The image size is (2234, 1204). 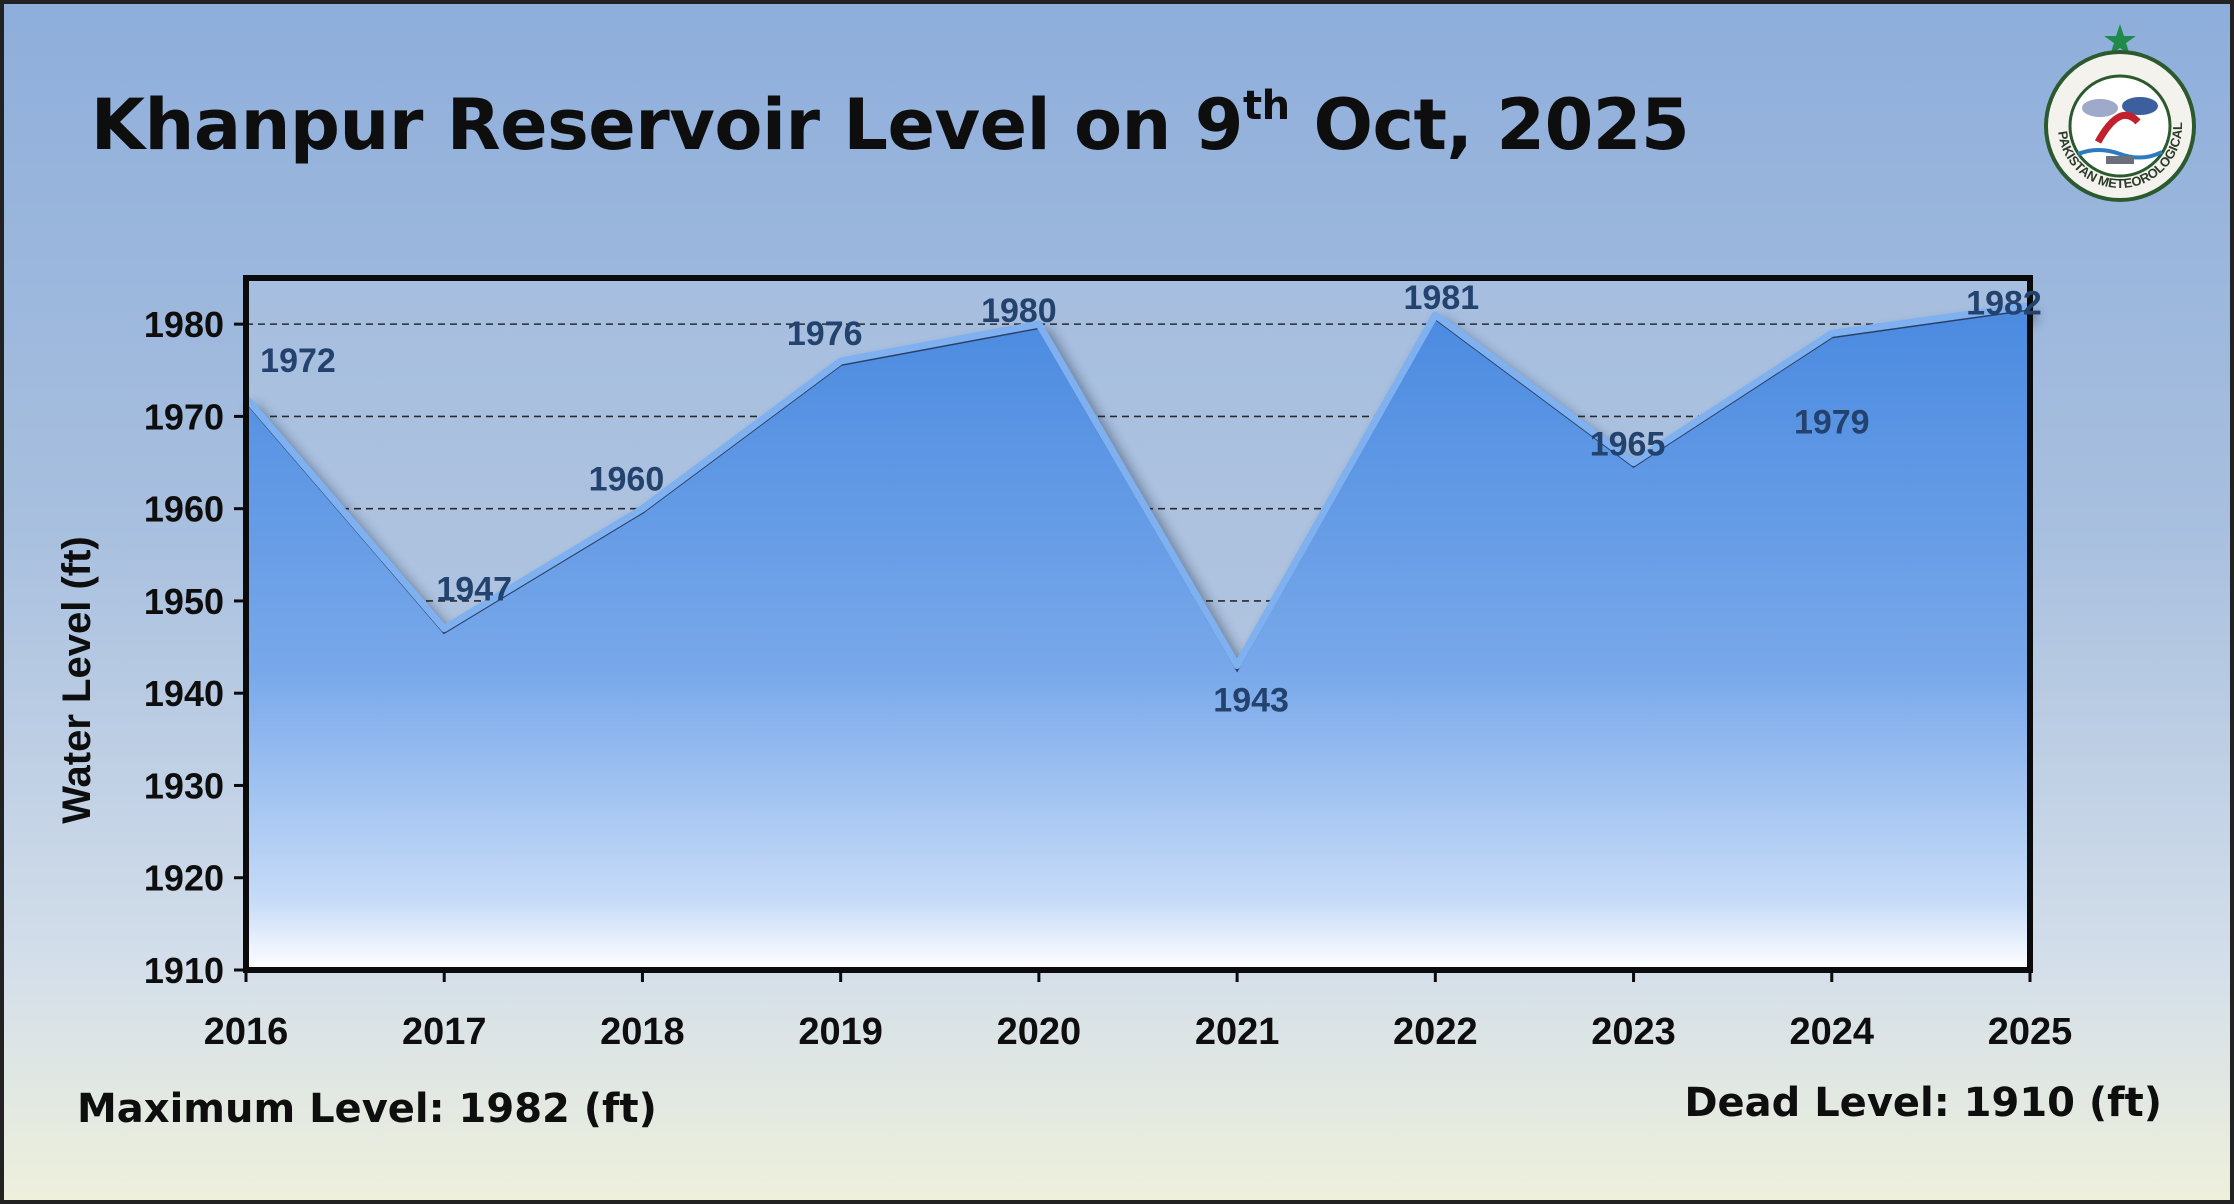 I want to click on dead-level-note: Dead Level: 1910 (ft), so click(x=1923, y=1103).